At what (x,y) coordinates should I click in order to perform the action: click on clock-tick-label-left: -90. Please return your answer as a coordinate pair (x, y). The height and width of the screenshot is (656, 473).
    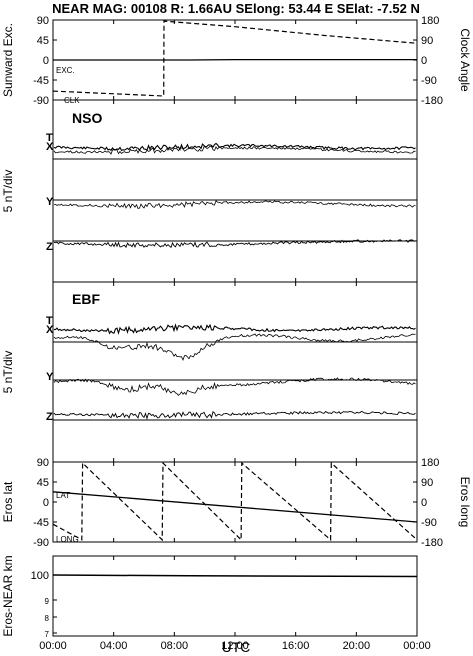
    Looking at the image, I should click on (41, 101).